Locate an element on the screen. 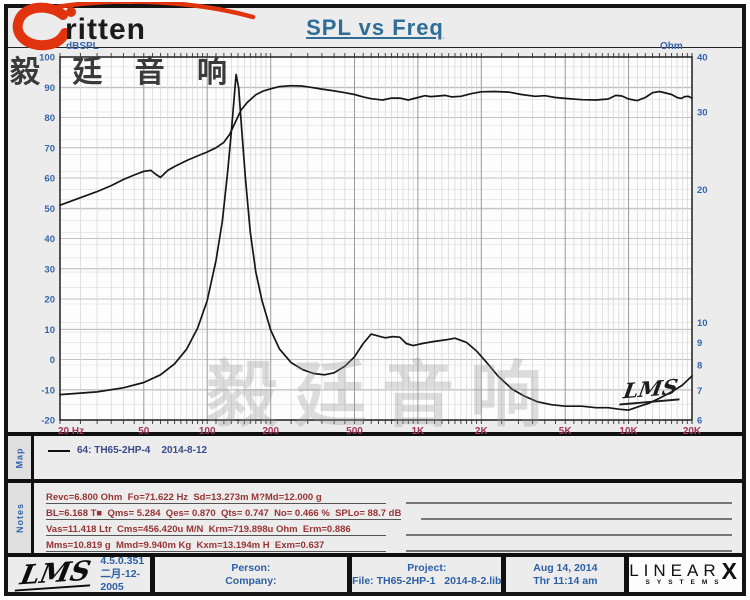 This screenshot has height=600, width=750. svg-text: 8 is located at coordinates (699, 366).